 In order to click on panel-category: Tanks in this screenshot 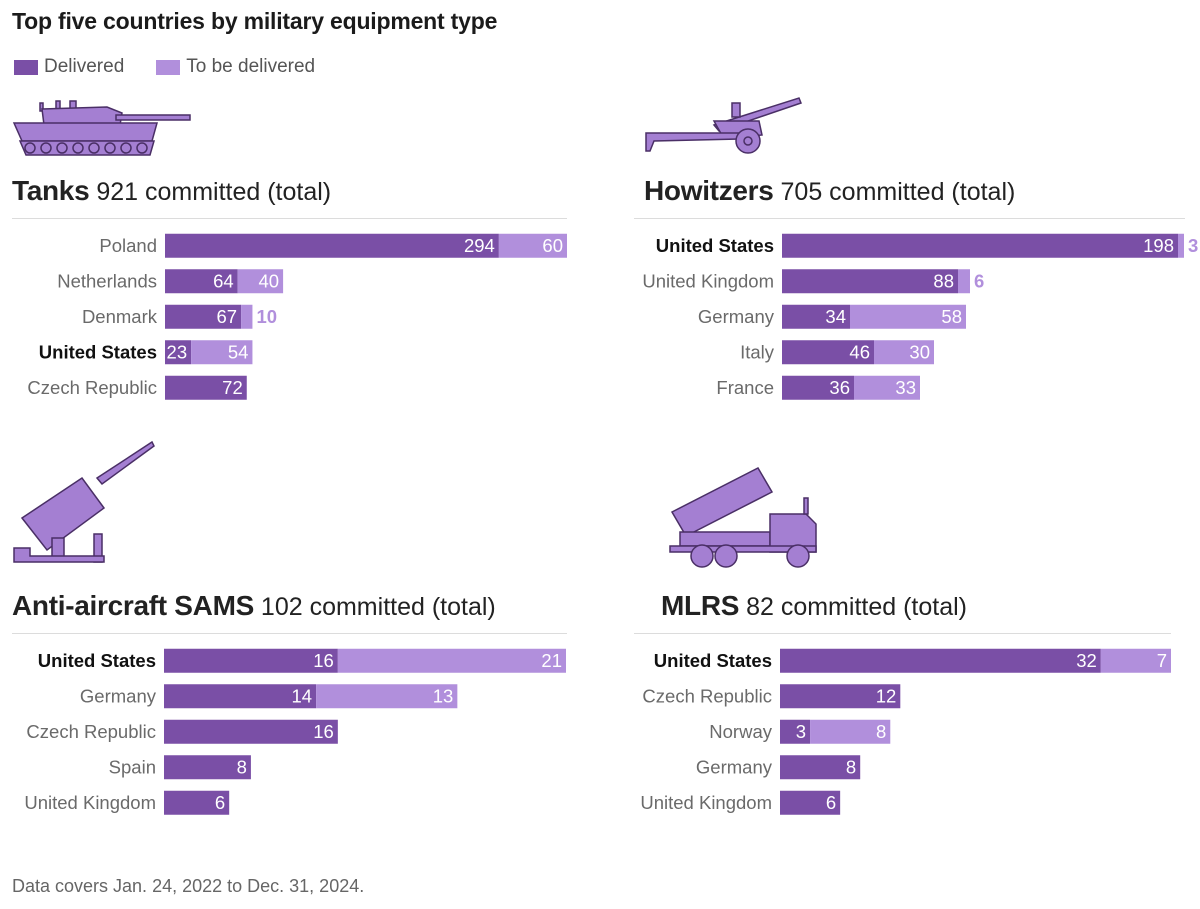, I will do `click(51, 190)`.